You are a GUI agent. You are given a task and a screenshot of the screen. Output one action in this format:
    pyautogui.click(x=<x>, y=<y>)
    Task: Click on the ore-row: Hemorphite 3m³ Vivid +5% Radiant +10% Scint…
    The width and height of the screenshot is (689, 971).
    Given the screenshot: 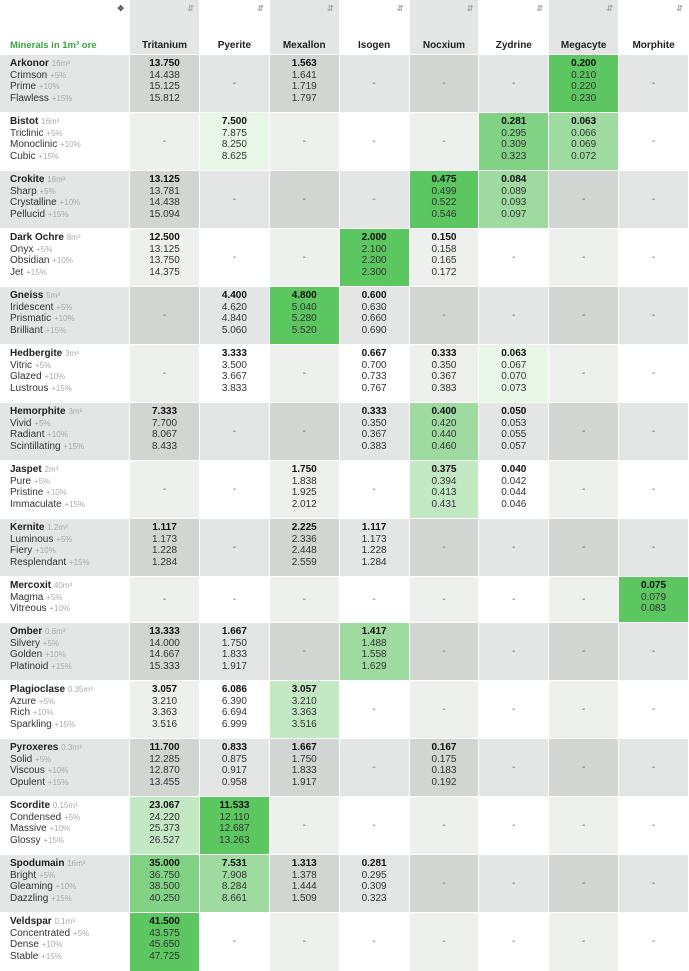 What is the action you would take?
    pyautogui.click(x=344, y=431)
    